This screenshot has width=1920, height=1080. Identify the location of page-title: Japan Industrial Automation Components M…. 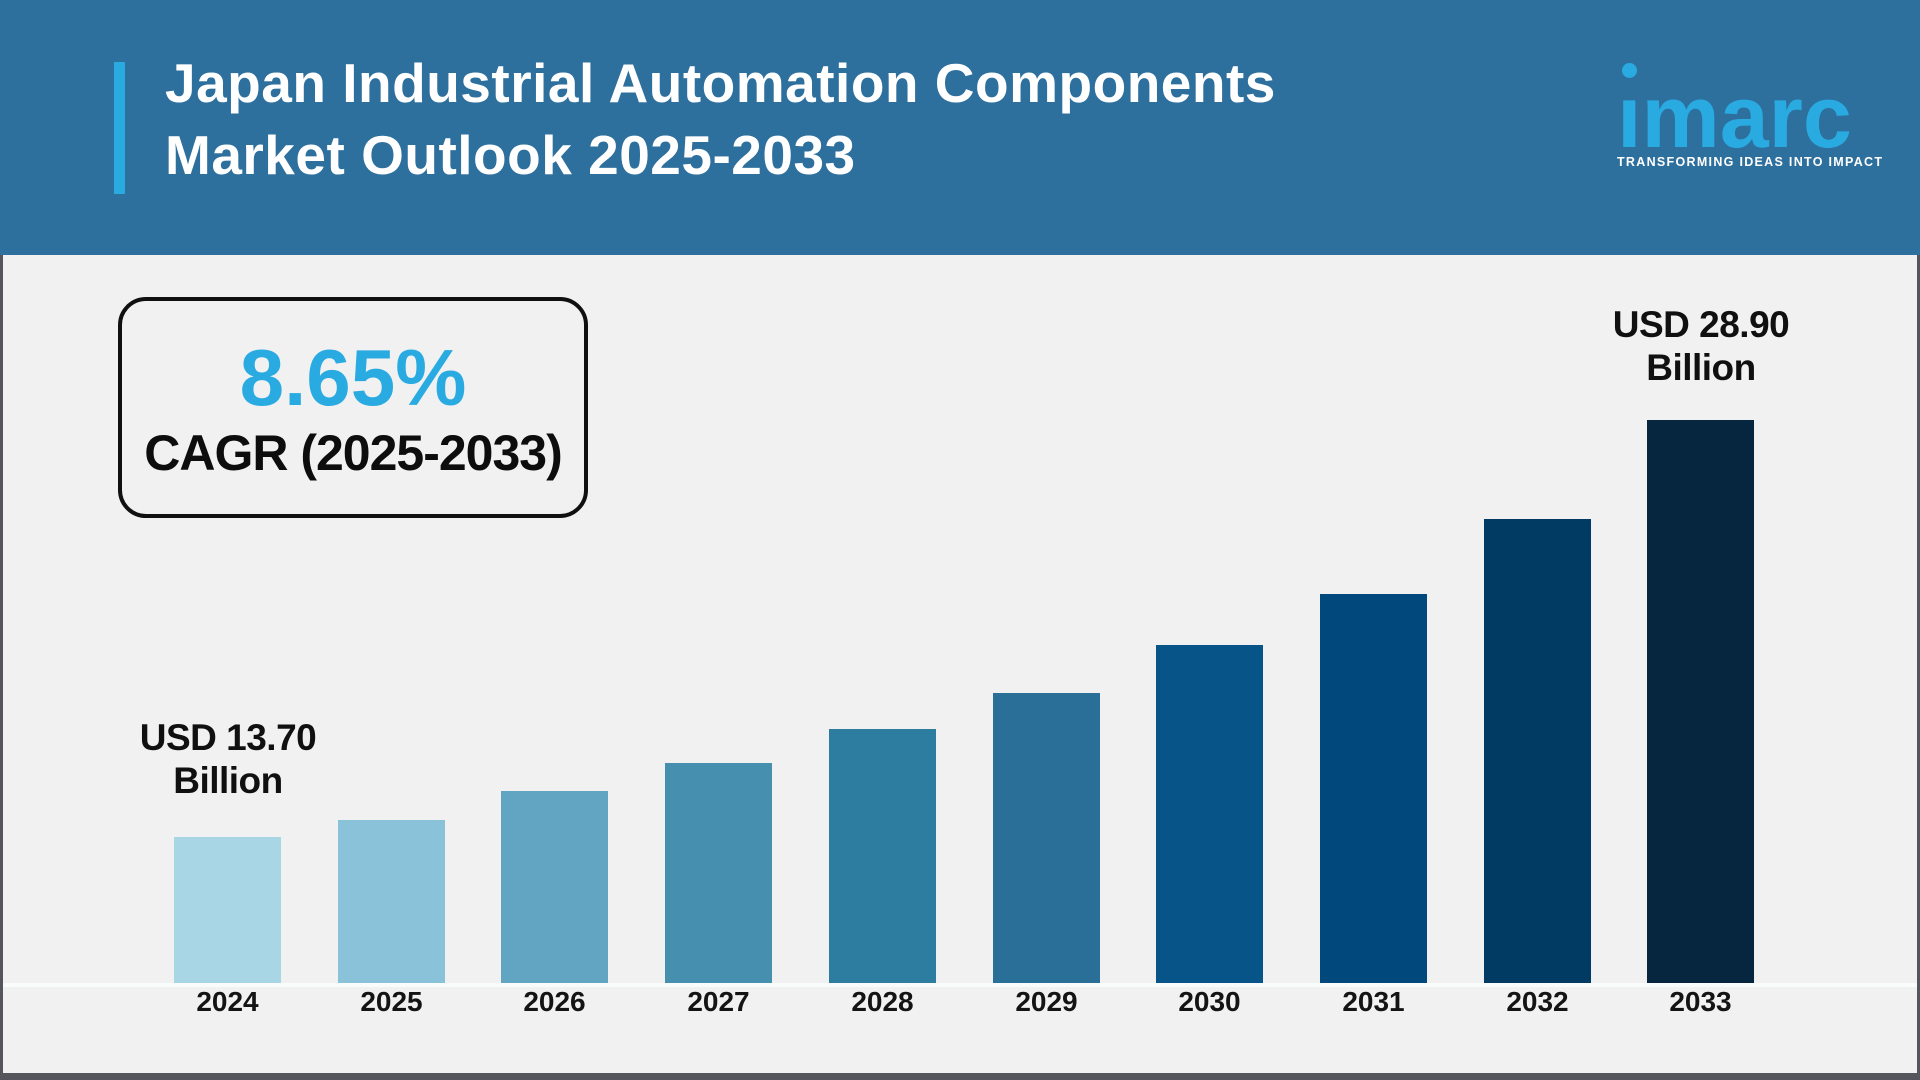
(720, 119).